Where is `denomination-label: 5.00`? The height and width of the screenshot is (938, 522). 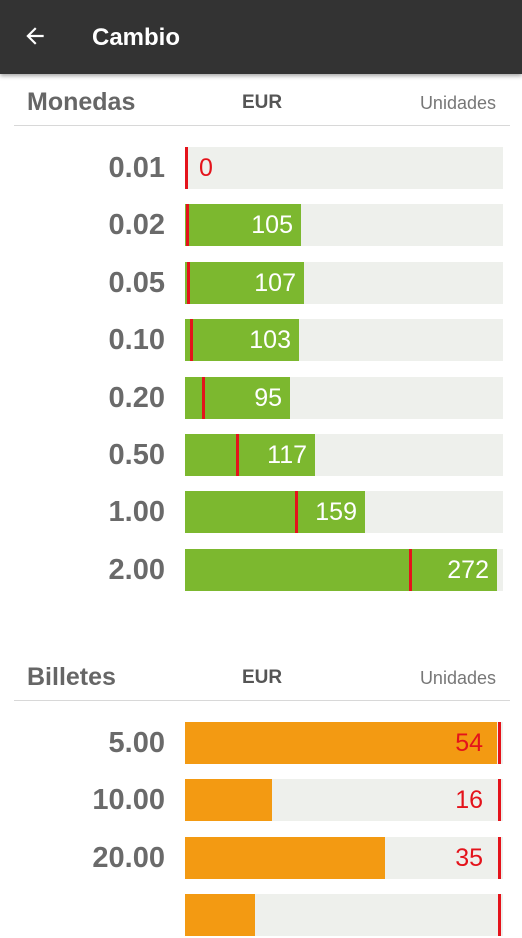 denomination-label: 5.00 is located at coordinates (136, 743).